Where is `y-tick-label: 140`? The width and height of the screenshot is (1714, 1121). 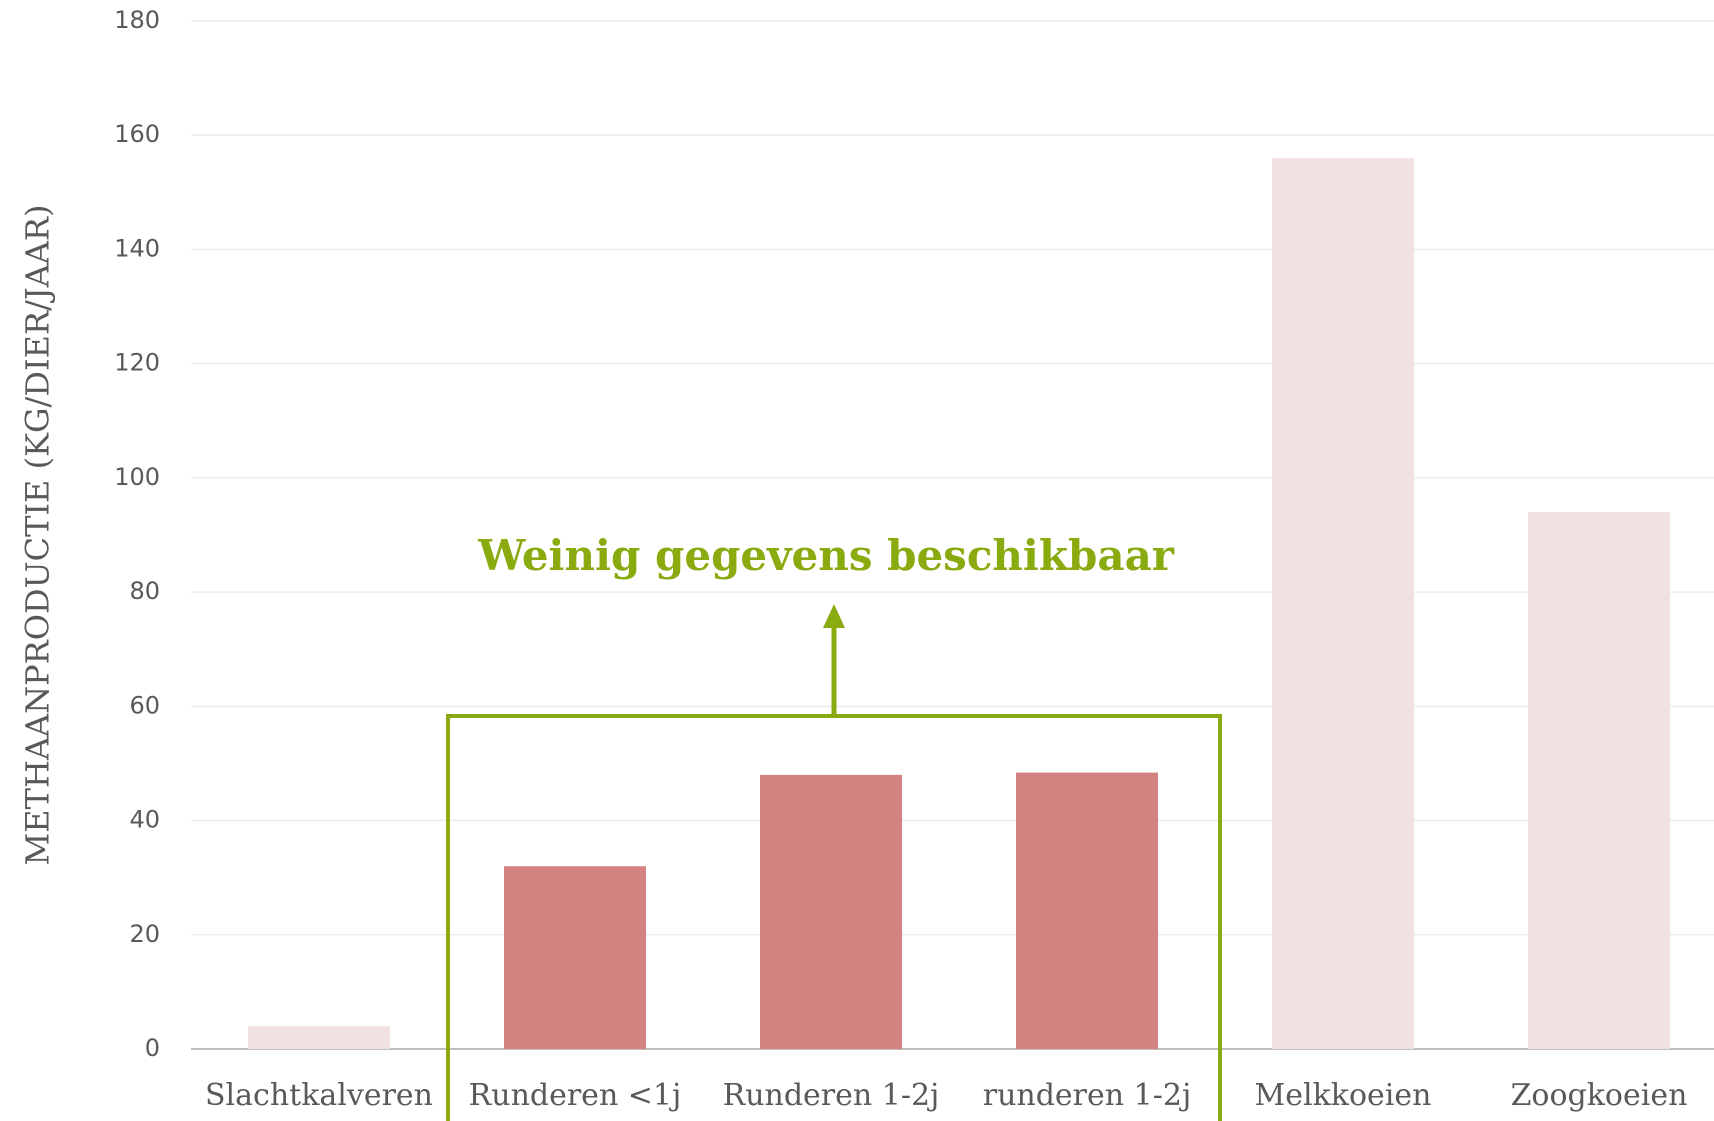
y-tick-label: 140 is located at coordinates (137, 248).